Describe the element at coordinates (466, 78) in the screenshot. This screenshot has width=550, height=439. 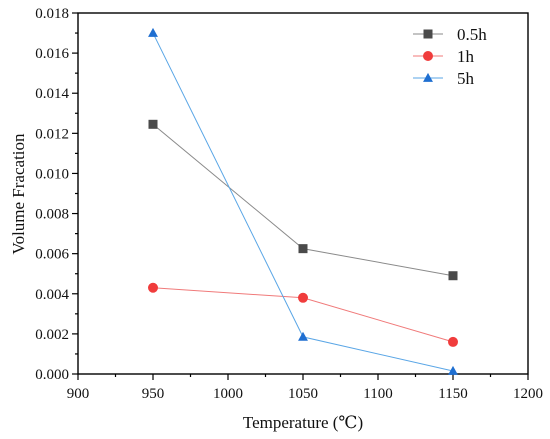
I see `legend-label: 5h` at that location.